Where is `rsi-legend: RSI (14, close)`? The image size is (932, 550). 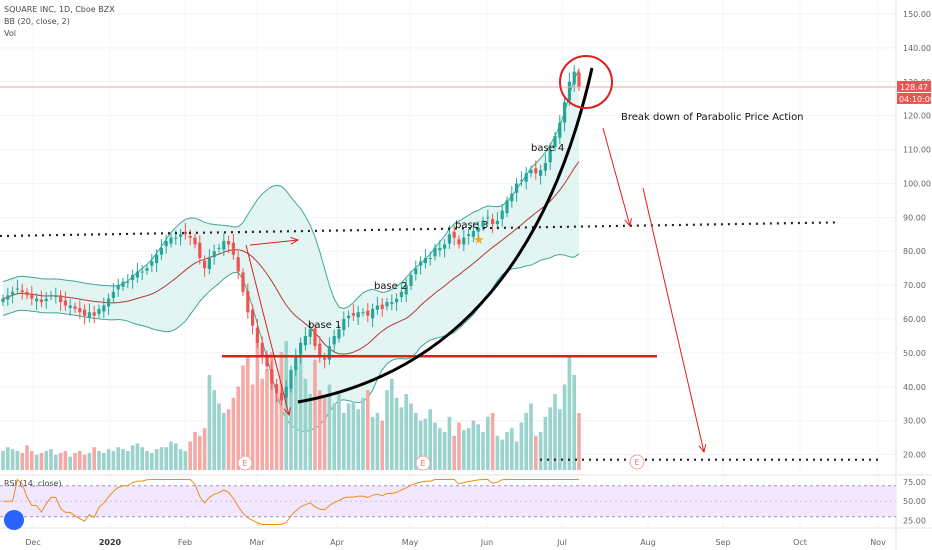 rsi-legend: RSI (14, close) is located at coordinates (33, 483).